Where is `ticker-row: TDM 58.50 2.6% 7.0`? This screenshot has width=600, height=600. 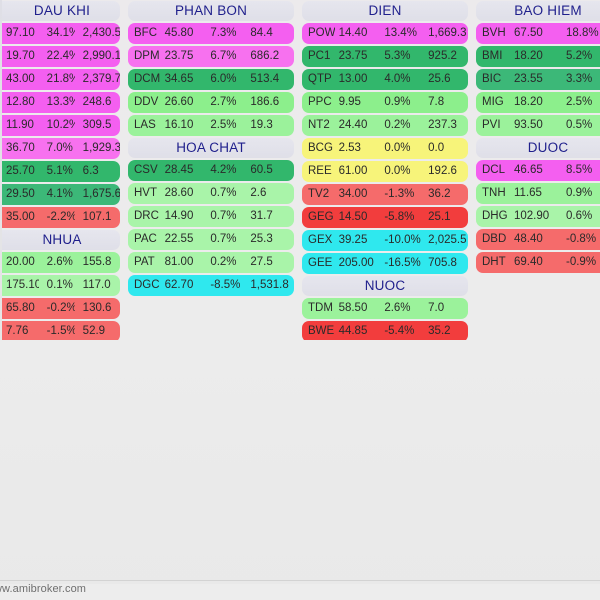 ticker-row: TDM 58.50 2.6% 7.0 is located at coordinates (385, 308).